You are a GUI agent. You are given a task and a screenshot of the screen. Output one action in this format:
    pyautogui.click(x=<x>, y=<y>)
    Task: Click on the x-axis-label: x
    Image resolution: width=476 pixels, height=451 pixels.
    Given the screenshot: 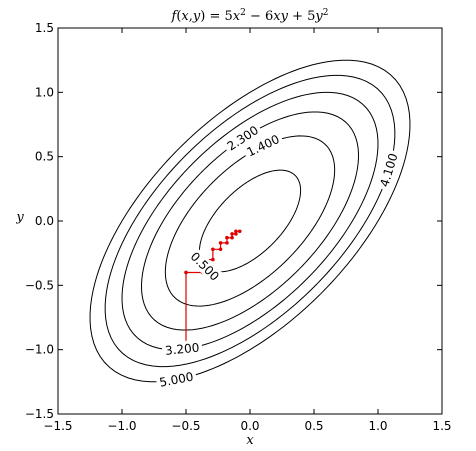 What is the action you would take?
    pyautogui.click(x=250, y=440)
    